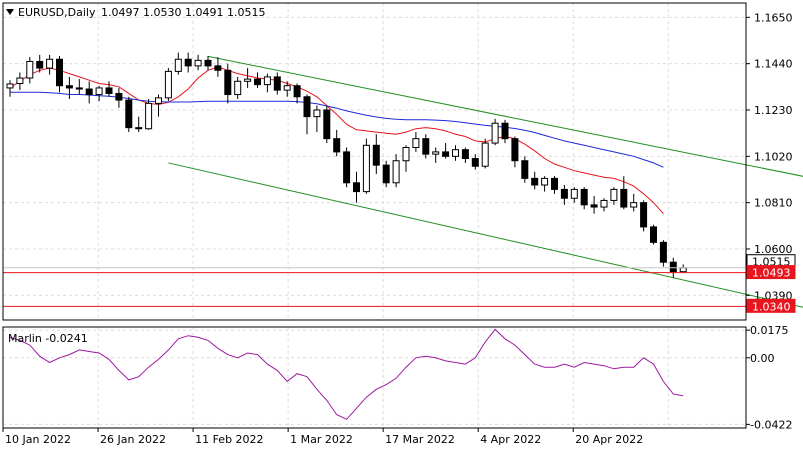 The width and height of the screenshot is (803, 453). Describe the element at coordinates (769, 377) in the screenshot. I see `oscillator-axis: 0.0175 0.00 -0.0422` at that location.